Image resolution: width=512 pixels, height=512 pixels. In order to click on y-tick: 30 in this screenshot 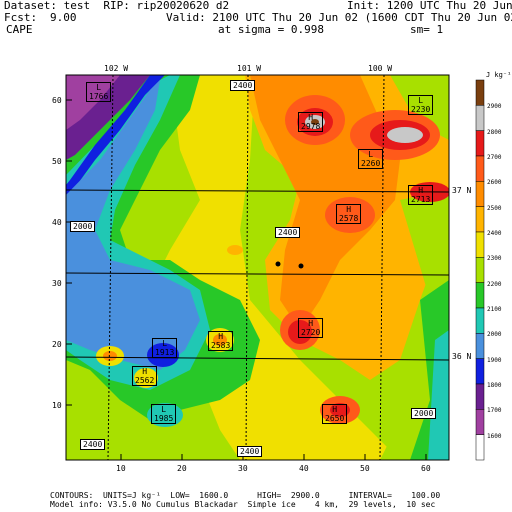, I will do `click(57, 283)`.